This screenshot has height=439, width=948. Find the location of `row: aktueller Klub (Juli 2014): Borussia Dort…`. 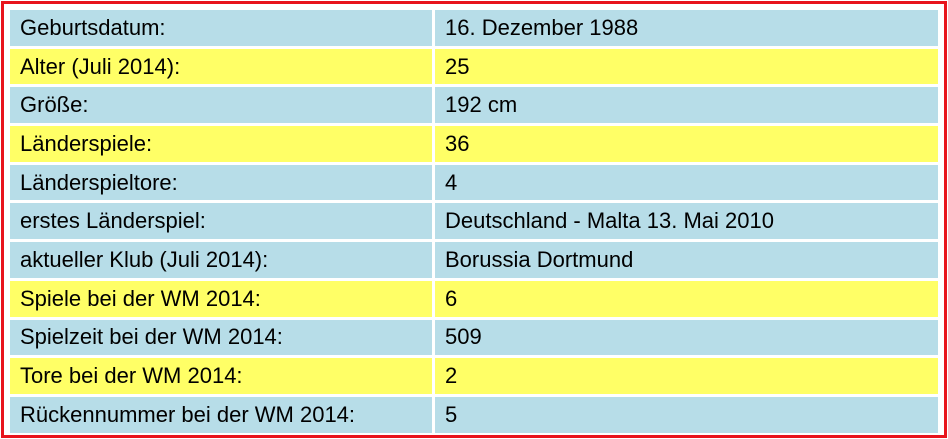

row: aktueller Klub (Juli 2014): Borussia Dort… is located at coordinates (474, 260).